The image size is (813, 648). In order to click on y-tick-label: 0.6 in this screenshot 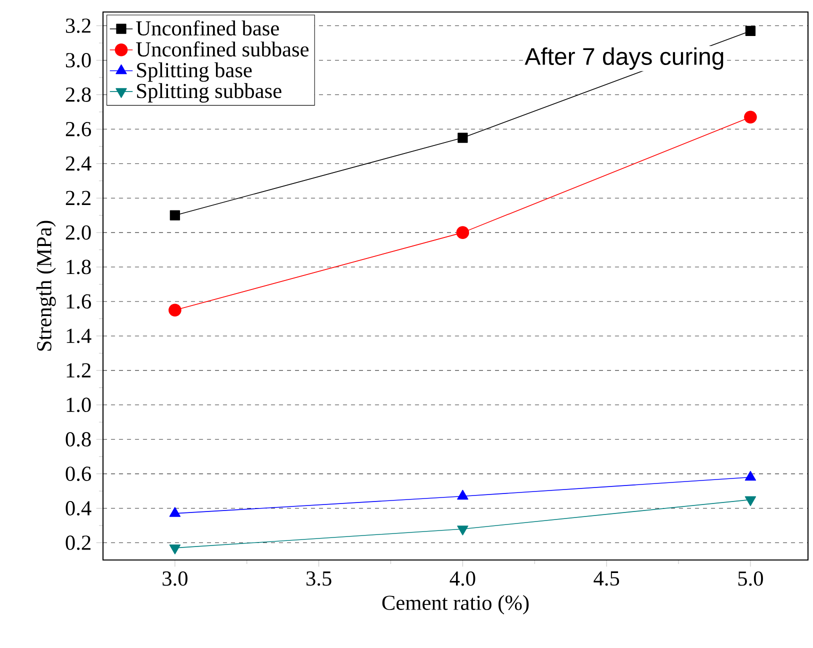, I will do `click(78, 474)`.